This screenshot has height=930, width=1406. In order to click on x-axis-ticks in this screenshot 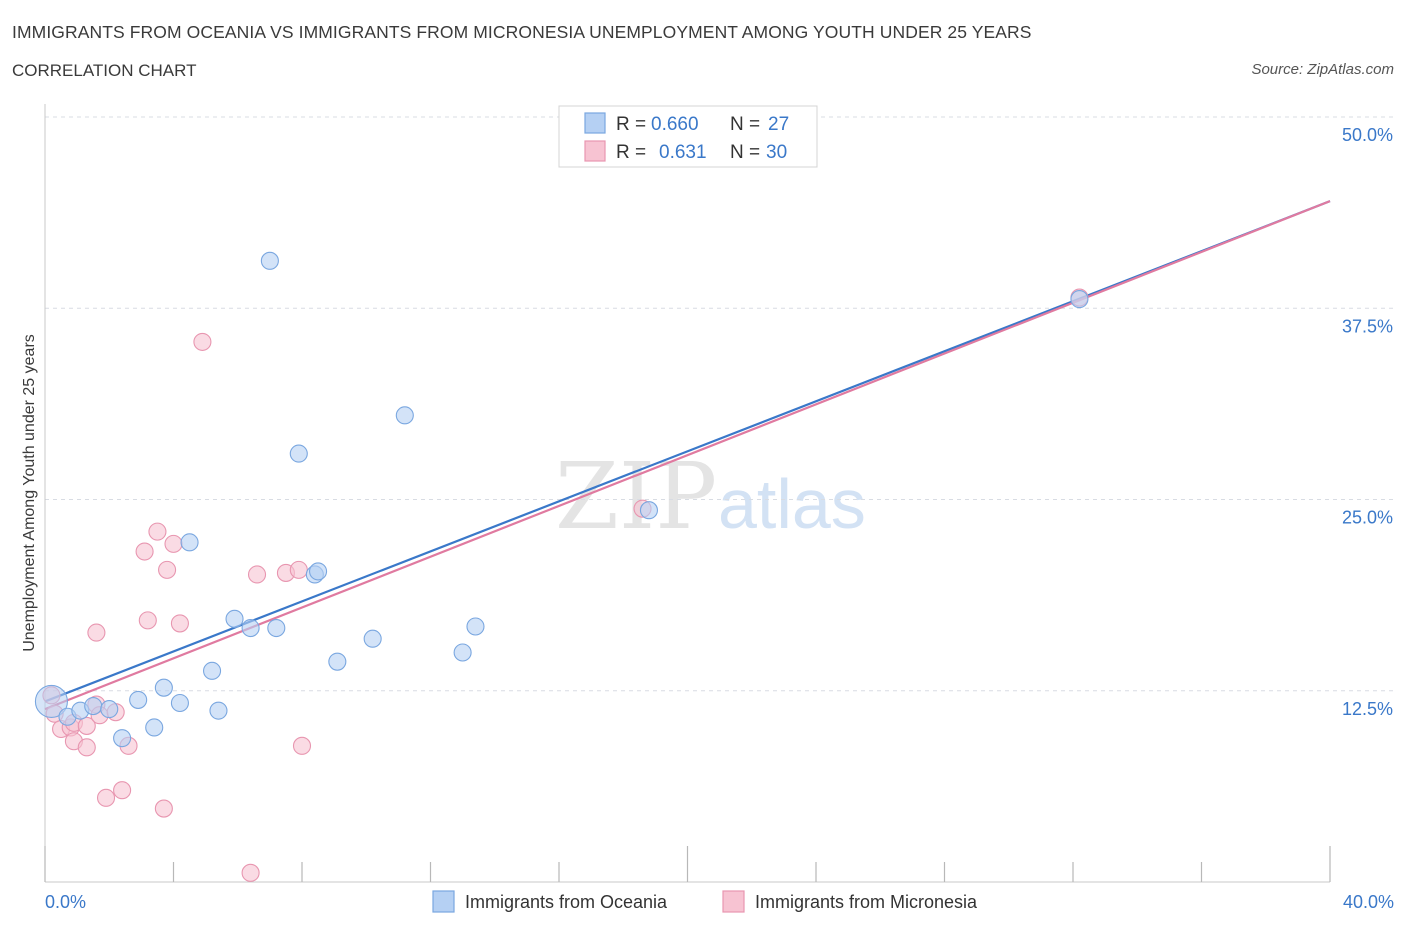, I will do `click(687, 864)`.